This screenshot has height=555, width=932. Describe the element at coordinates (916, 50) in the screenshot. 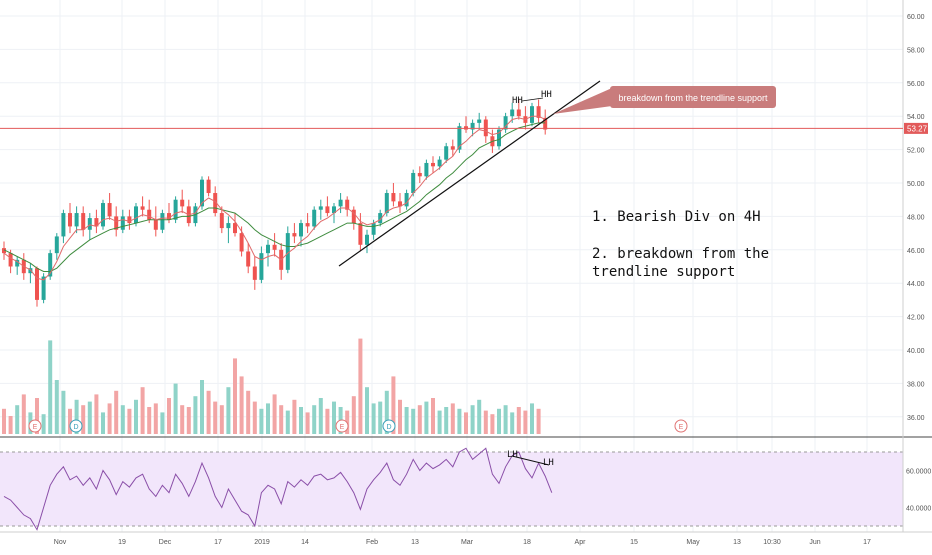

I see `price-tick-label: 58.00` at that location.